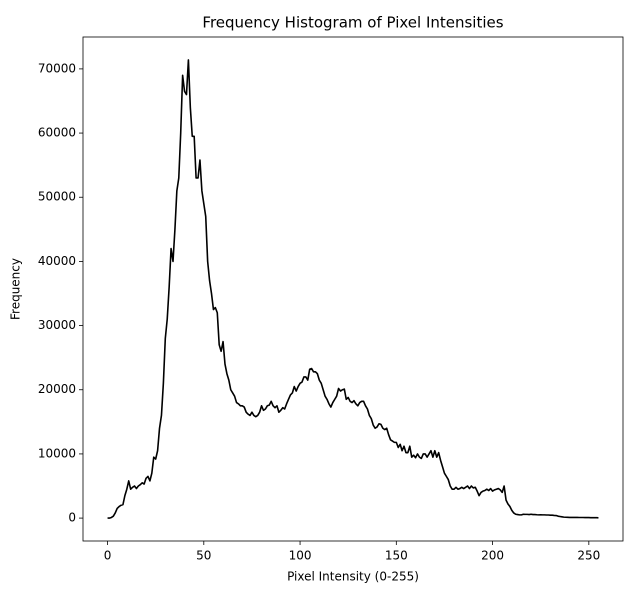  What do you see at coordinates (57, 325) in the screenshot?
I see `y-tick-label: 30000` at bounding box center [57, 325].